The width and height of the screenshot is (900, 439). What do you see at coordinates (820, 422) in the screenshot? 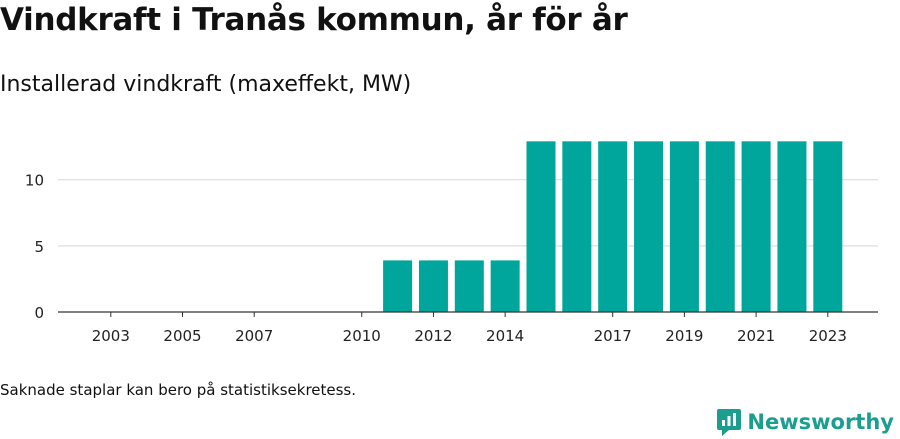
I see `brand-name: Newsworthy` at bounding box center [820, 422].